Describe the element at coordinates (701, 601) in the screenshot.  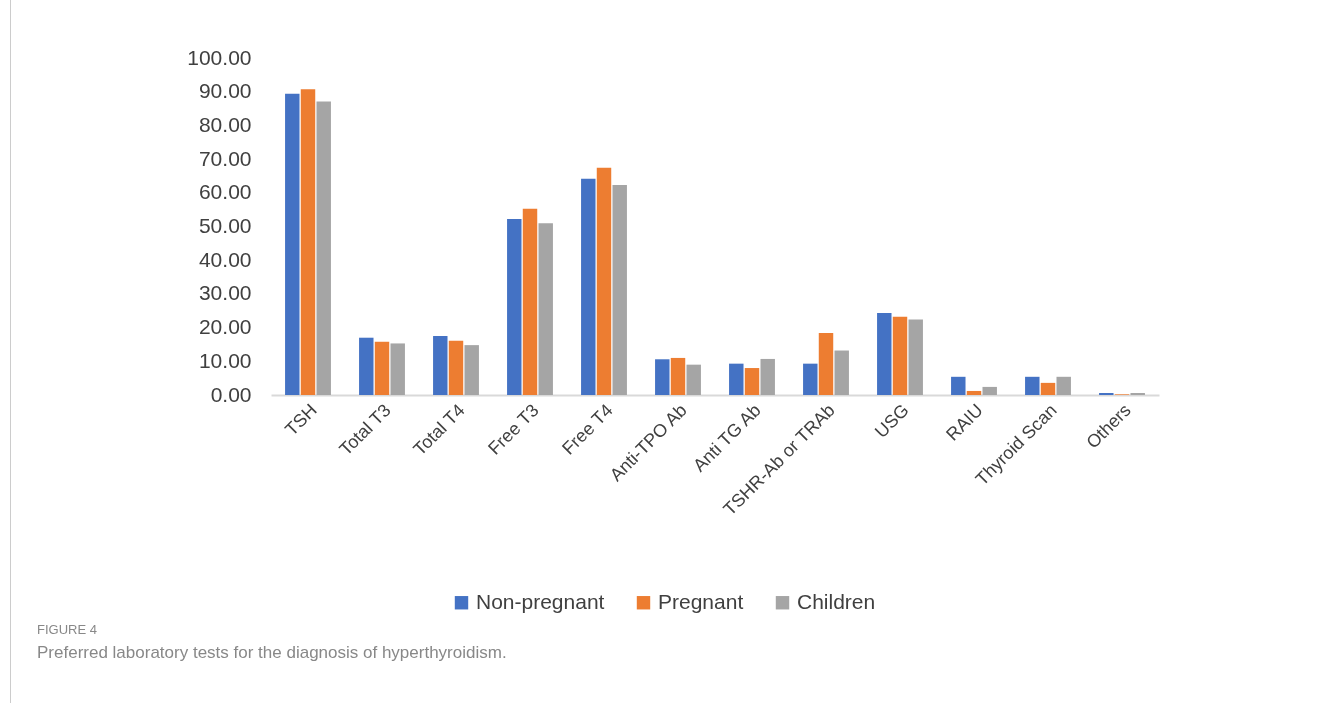
I see `legend-label: Pregnant` at that location.